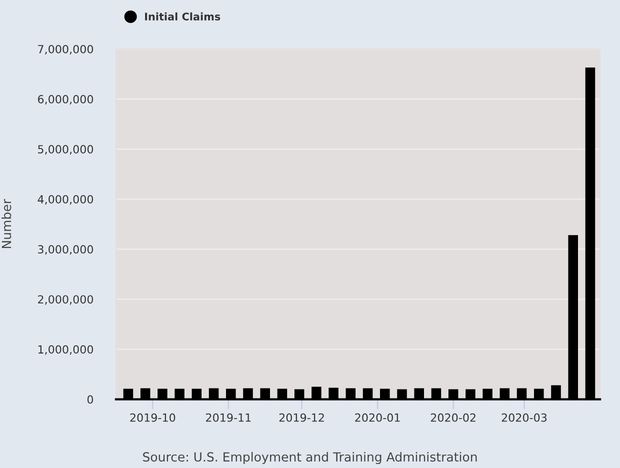  What do you see at coordinates (453, 417) in the screenshot?
I see `x-tick-label: 2020-02` at bounding box center [453, 417].